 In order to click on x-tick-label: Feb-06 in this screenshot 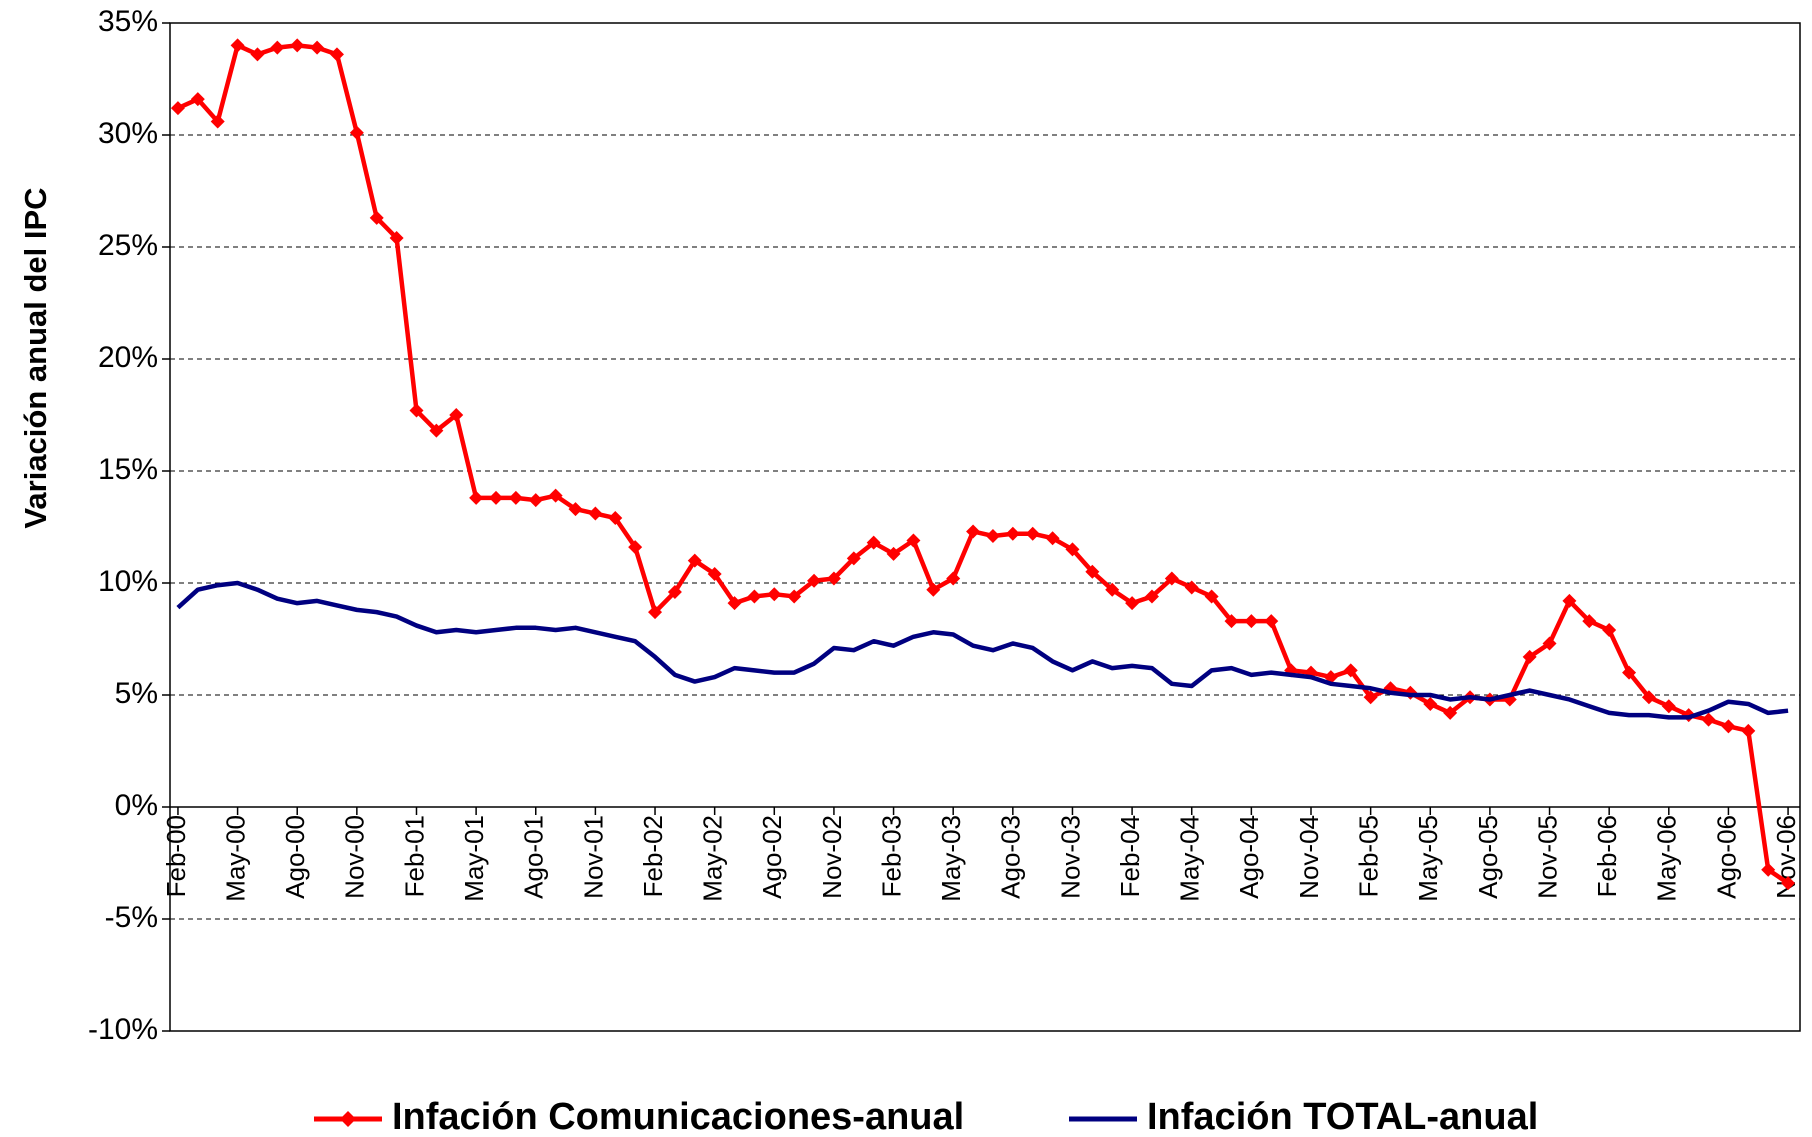, I will do `click(1607, 856)`.